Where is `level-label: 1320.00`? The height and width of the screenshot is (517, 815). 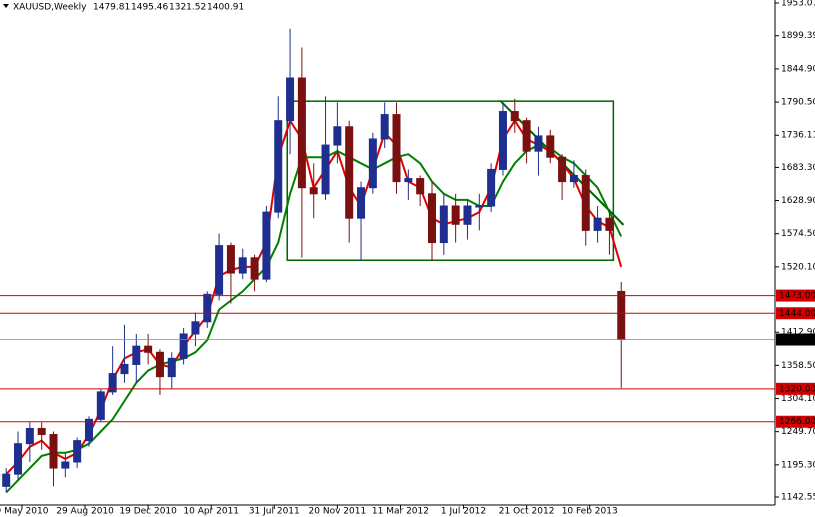
level-label: 1320.00 is located at coordinates (797, 389).